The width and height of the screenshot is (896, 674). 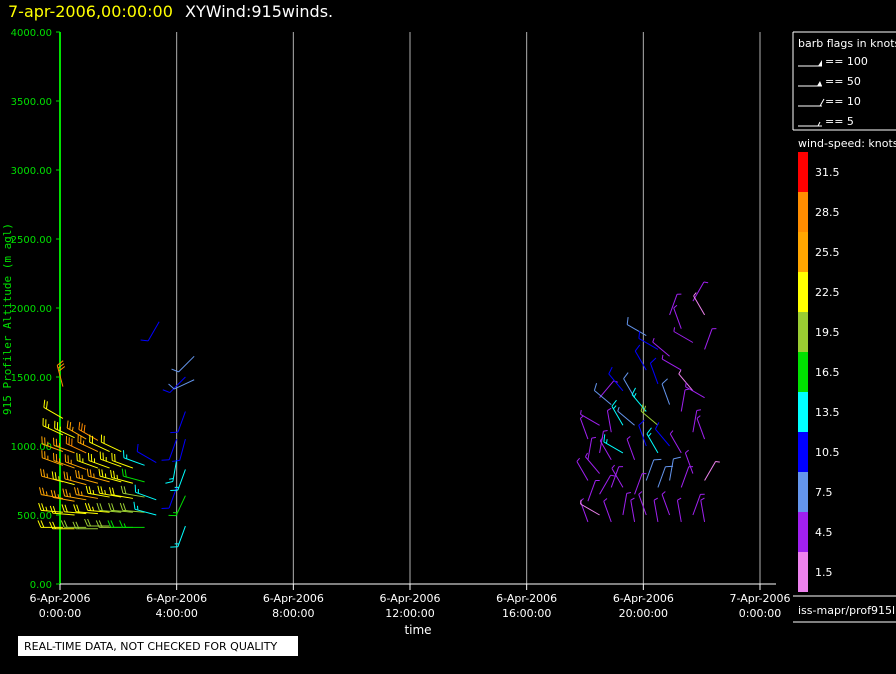 I want to click on colorbar-label: 25.5, so click(x=827, y=252).